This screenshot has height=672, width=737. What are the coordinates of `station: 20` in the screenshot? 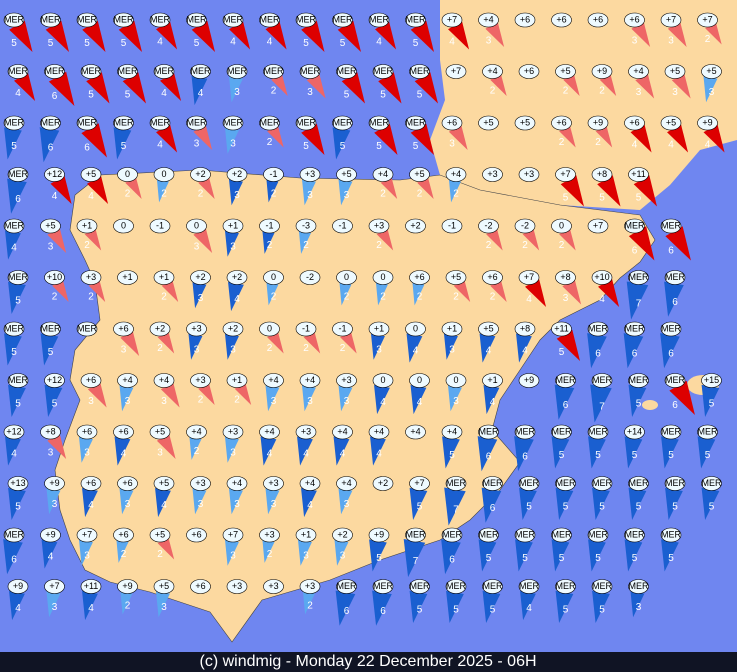 It's located at (383, 288).